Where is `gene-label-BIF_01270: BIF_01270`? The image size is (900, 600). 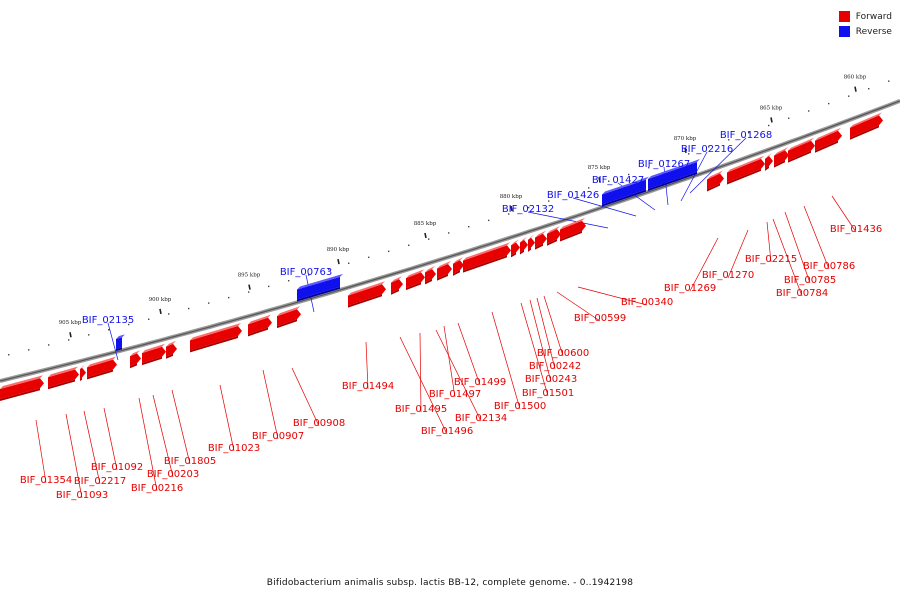
gene-label-BIF_01270: BIF_01270 is located at coordinates (728, 275).